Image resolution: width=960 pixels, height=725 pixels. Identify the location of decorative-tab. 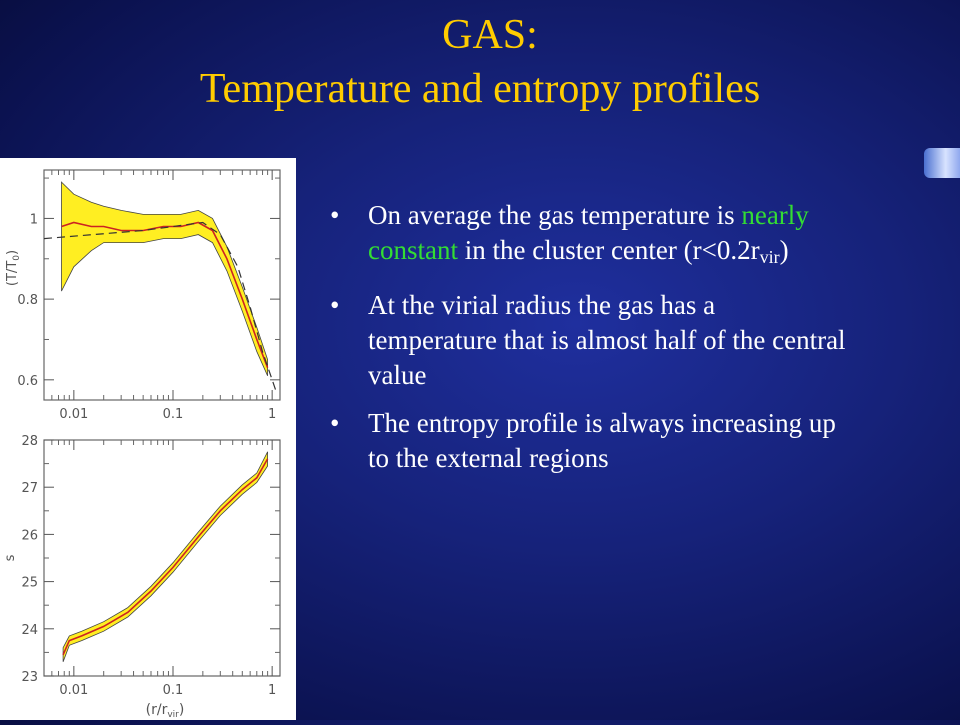
(942, 163).